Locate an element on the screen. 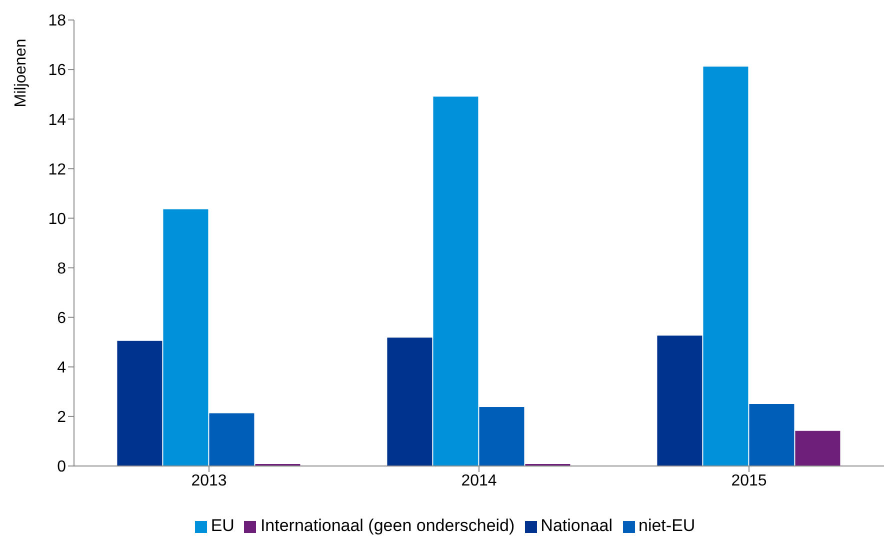 This screenshot has width=895, height=548. y-tick-label: 4 is located at coordinates (61, 368).